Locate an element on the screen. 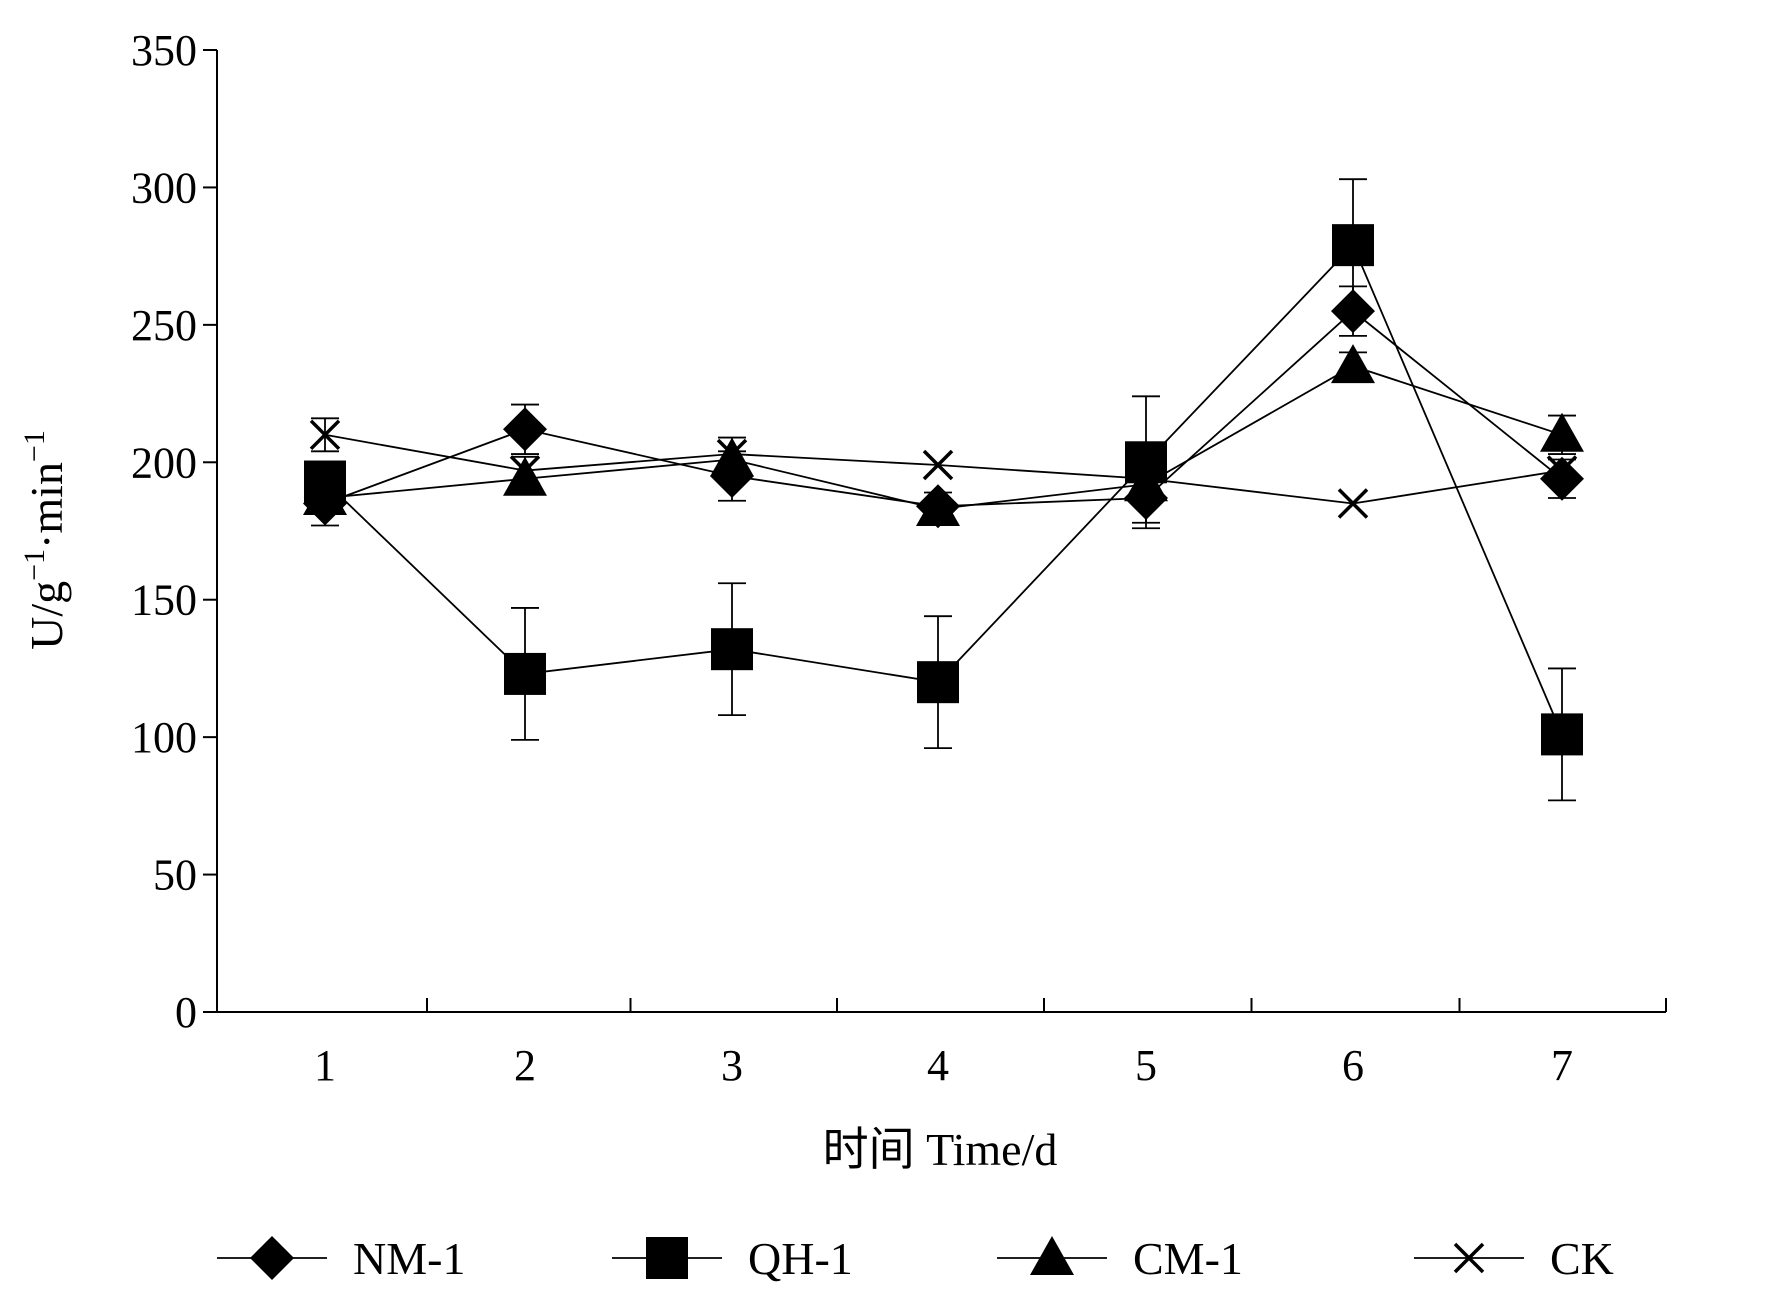 This screenshot has width=1772, height=1299. x-tick-label: 1 is located at coordinates (325, 1065).